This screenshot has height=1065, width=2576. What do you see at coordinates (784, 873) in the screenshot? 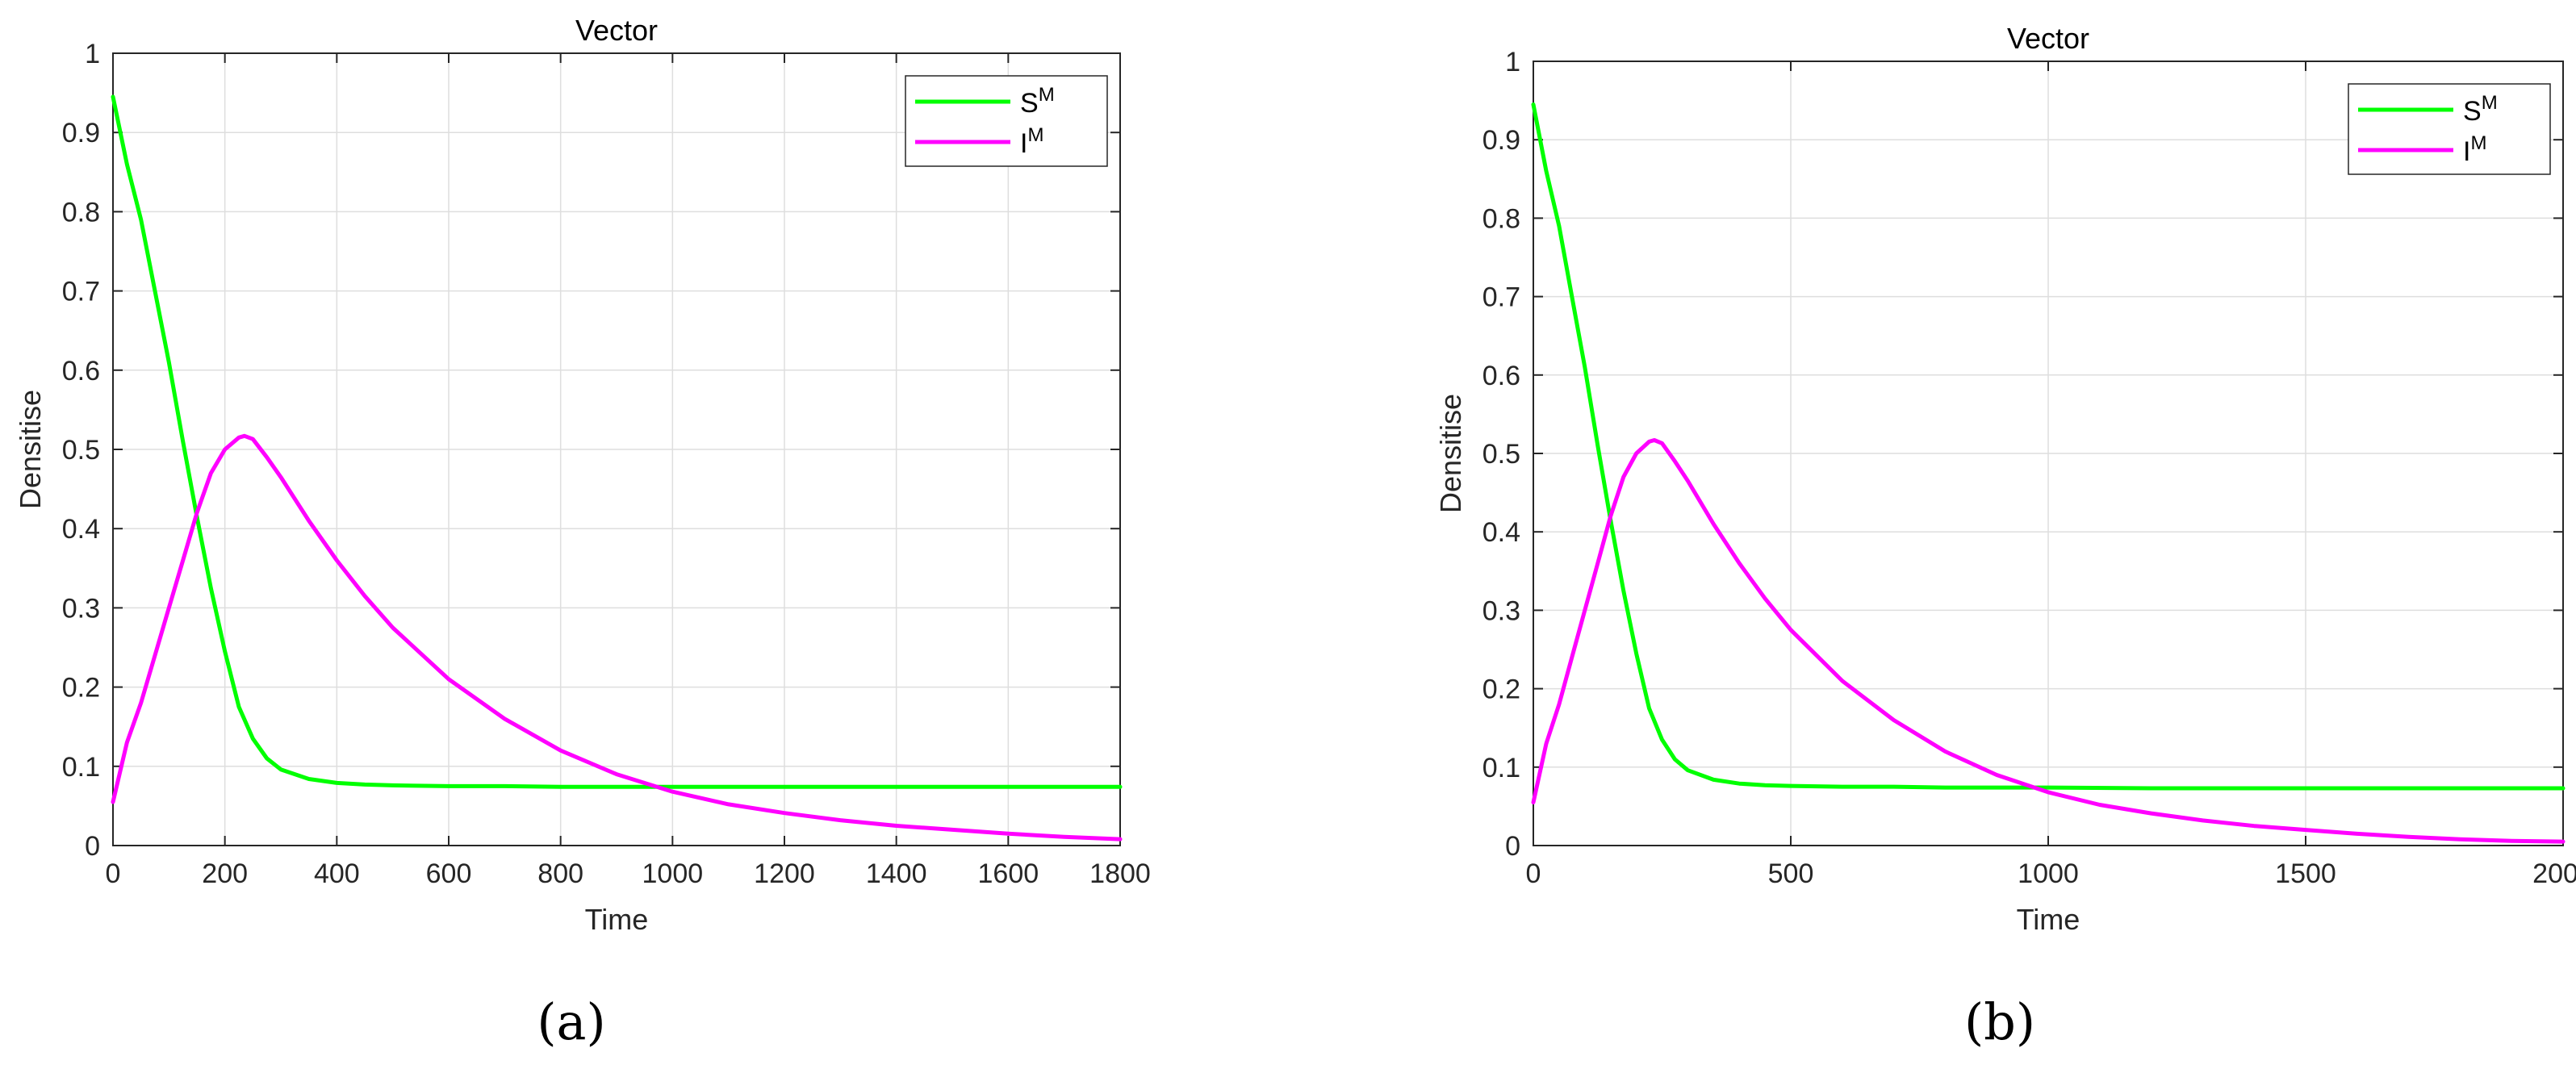
I see `x-tick-label: 1200` at bounding box center [784, 873].